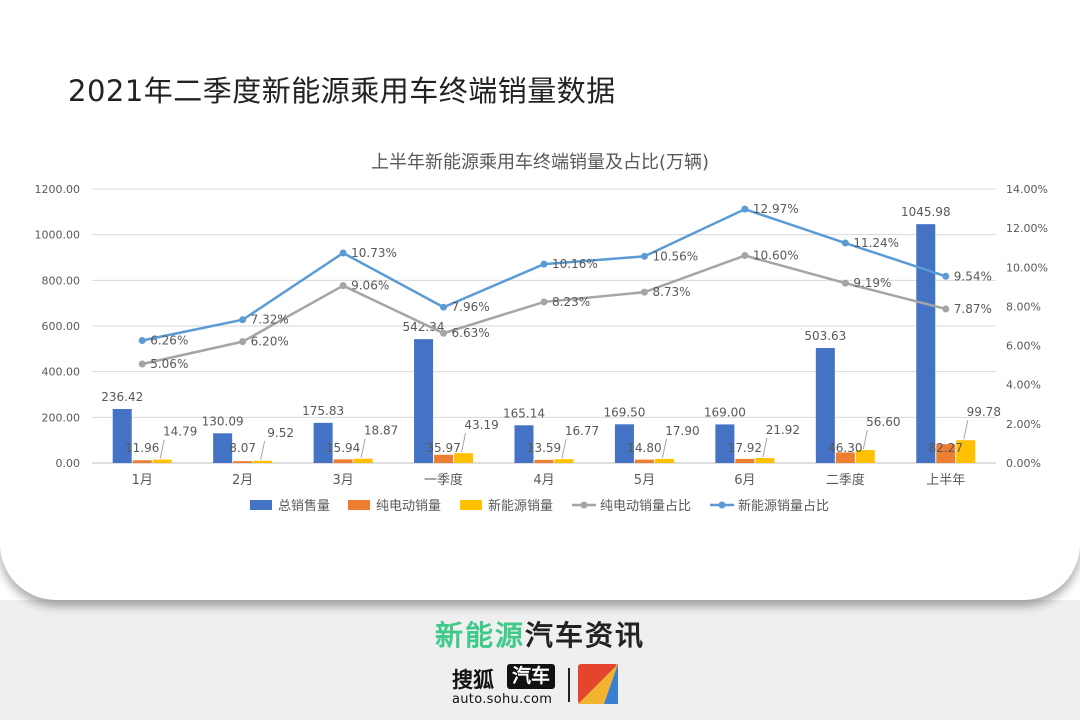 This screenshot has height=720, width=1080. What do you see at coordinates (68, 463) in the screenshot?
I see `y-left-tick-label: 0.00` at bounding box center [68, 463].